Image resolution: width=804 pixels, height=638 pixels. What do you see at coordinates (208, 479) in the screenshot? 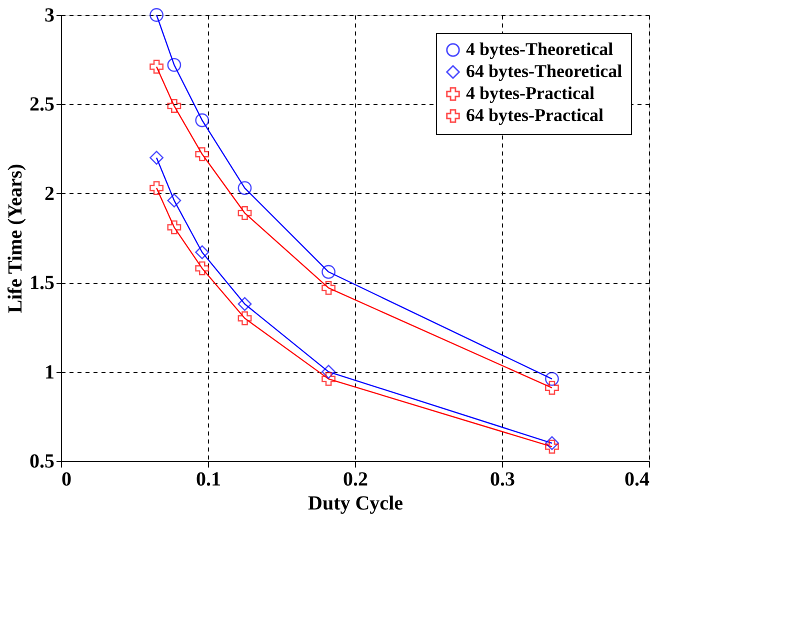
I see `x-tick-label: 0.1` at bounding box center [208, 479].